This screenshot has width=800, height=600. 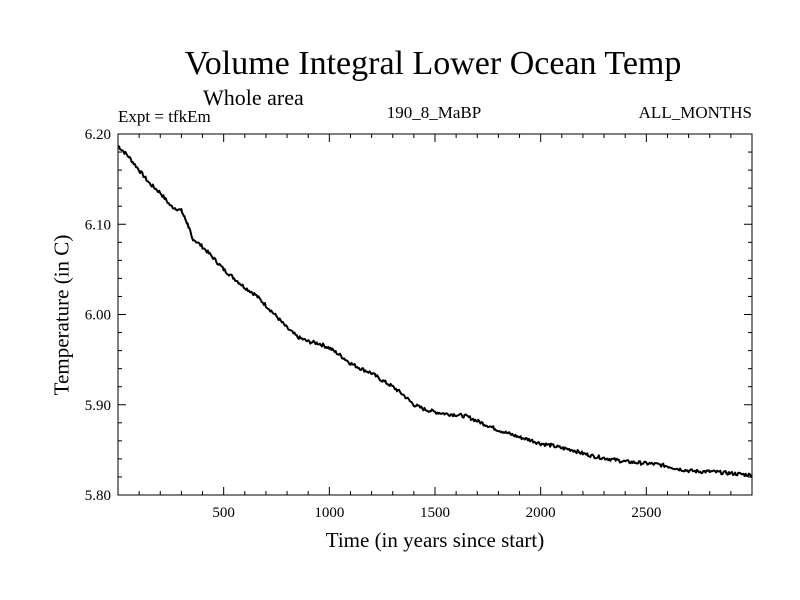 I want to click on x-tick-label: 1500, so click(x=435, y=513).